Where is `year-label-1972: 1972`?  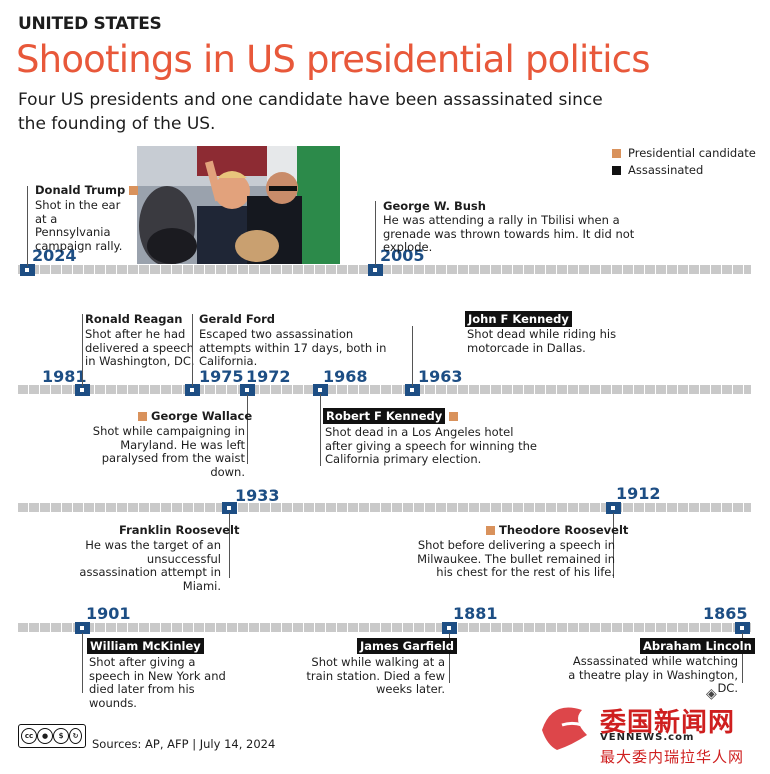 year-label-1972: 1972 is located at coordinates (268, 376).